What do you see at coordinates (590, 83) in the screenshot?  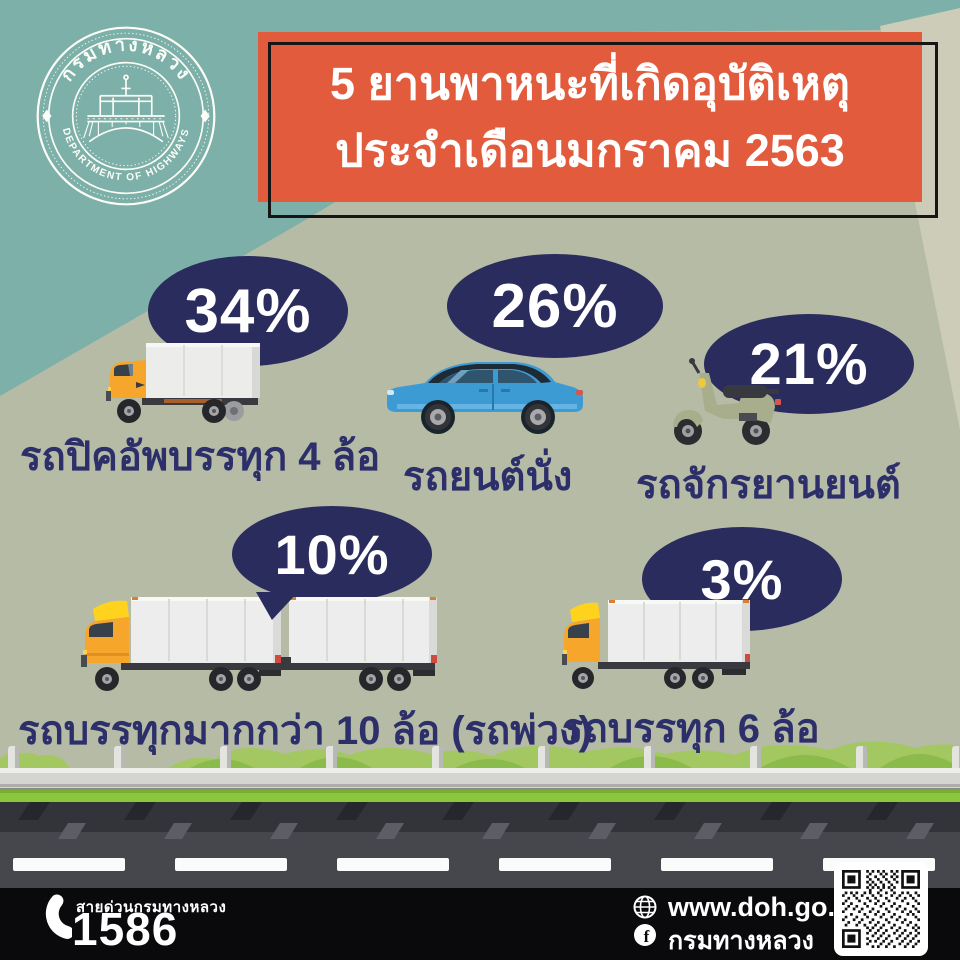 I see `title-line-1: 5 ยานพาหนะที่เกิดอุบัติเหตุ` at bounding box center [590, 83].